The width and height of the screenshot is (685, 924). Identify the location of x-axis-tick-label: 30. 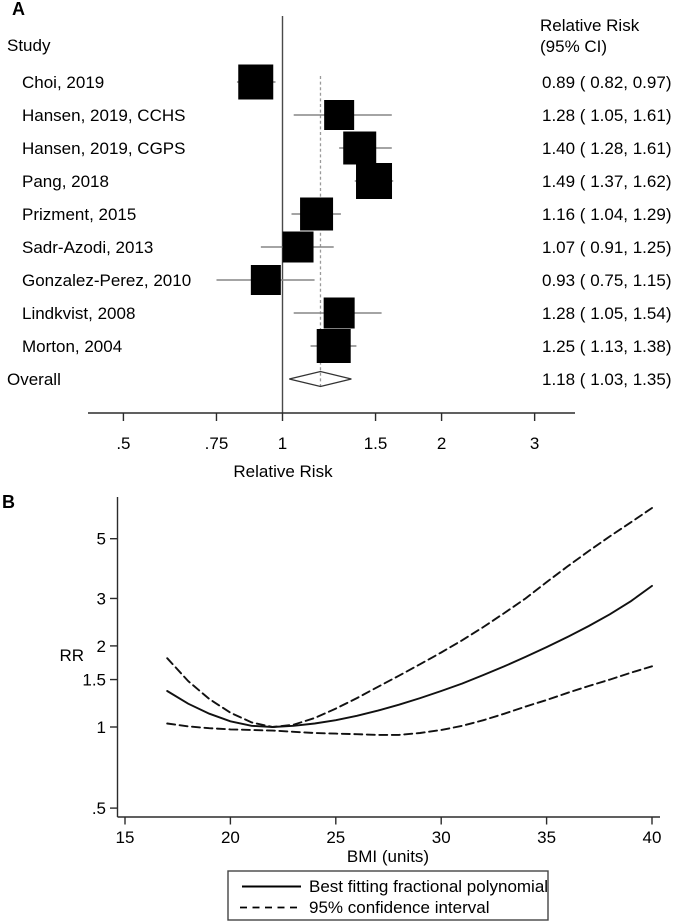
(441, 837).